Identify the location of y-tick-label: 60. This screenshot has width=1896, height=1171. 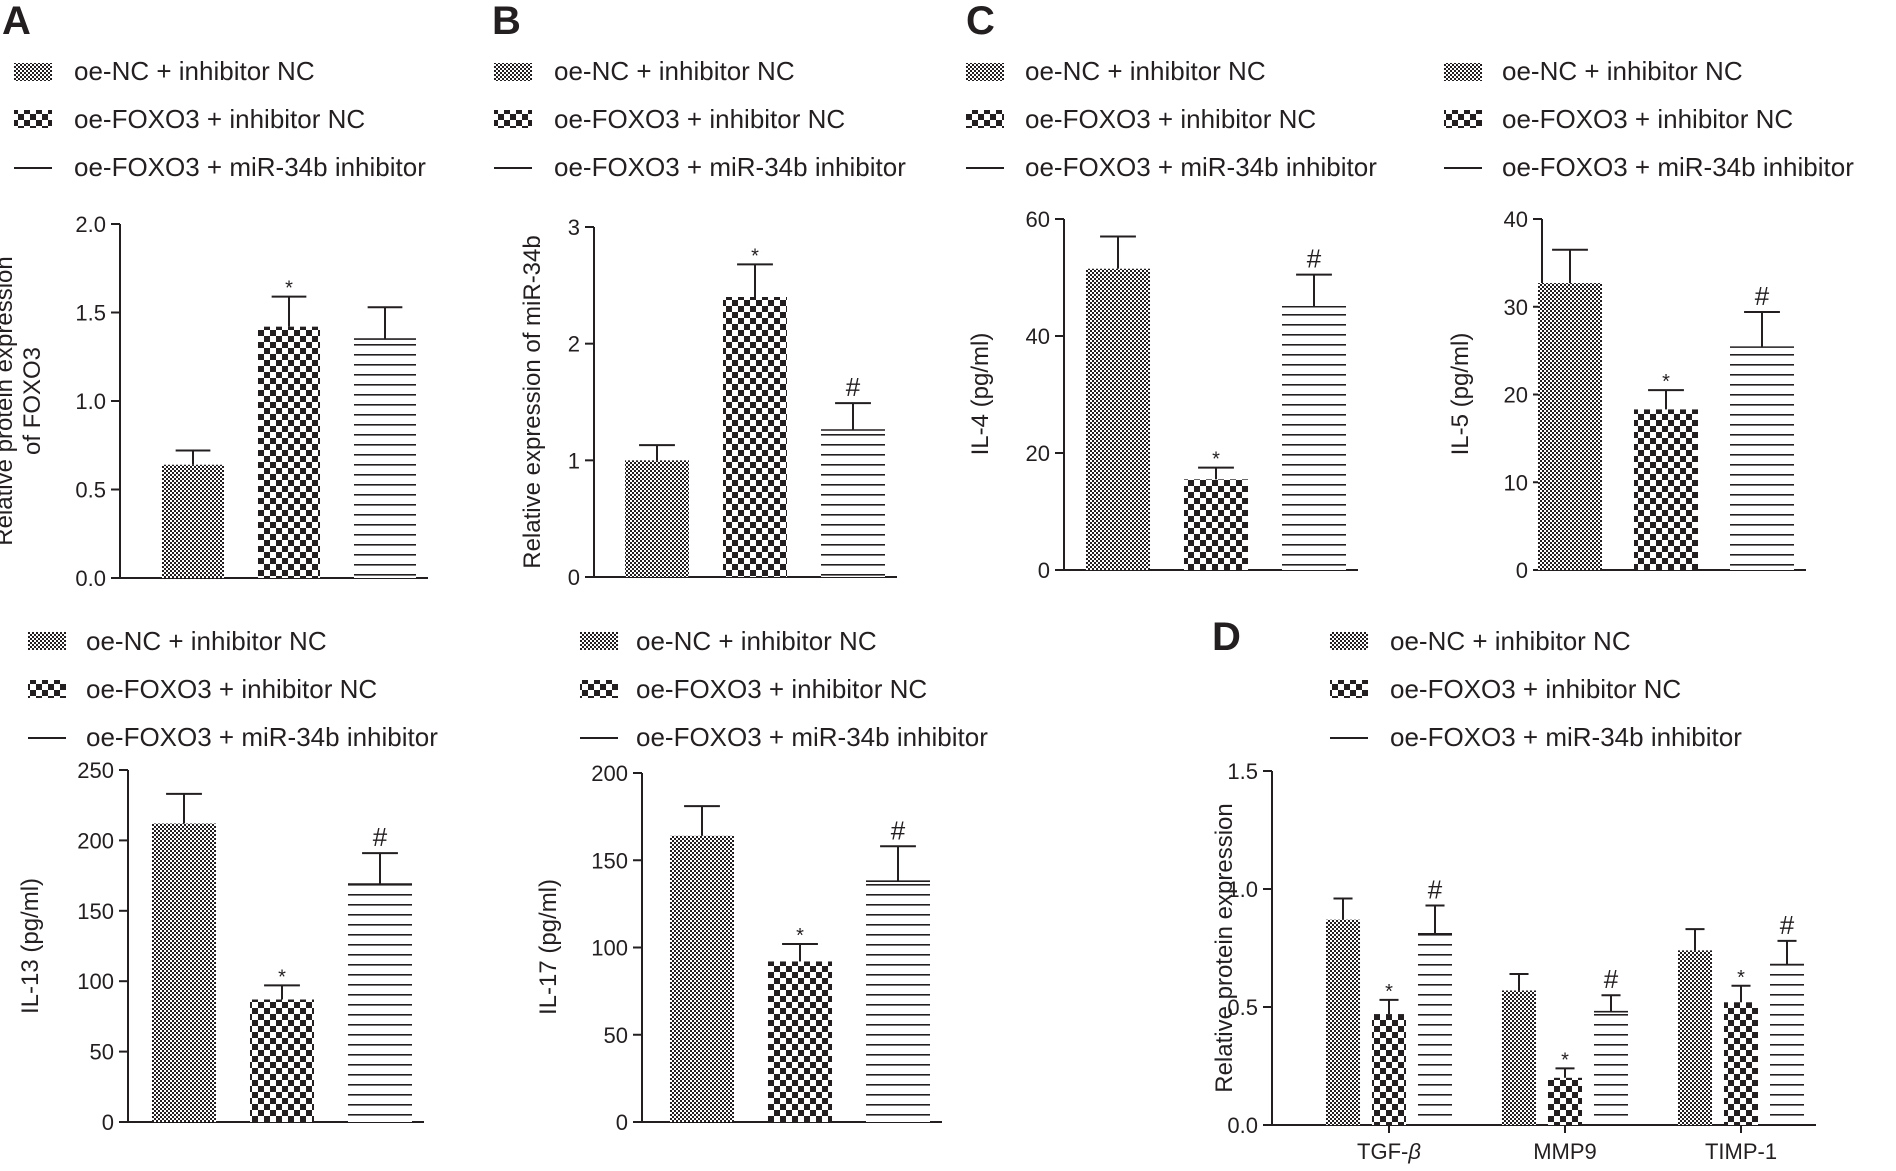
(1038, 219).